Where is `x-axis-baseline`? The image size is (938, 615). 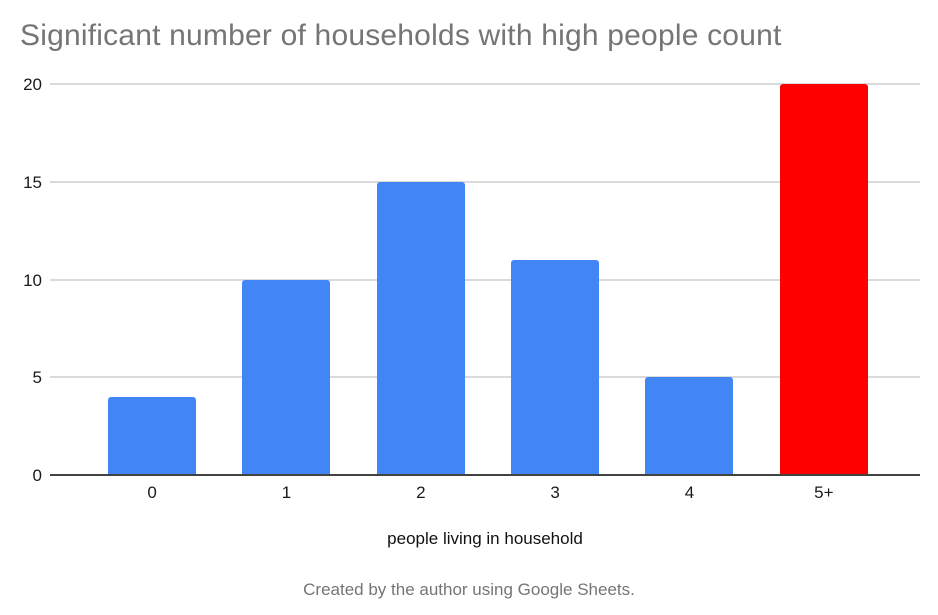 x-axis-baseline is located at coordinates (485, 475).